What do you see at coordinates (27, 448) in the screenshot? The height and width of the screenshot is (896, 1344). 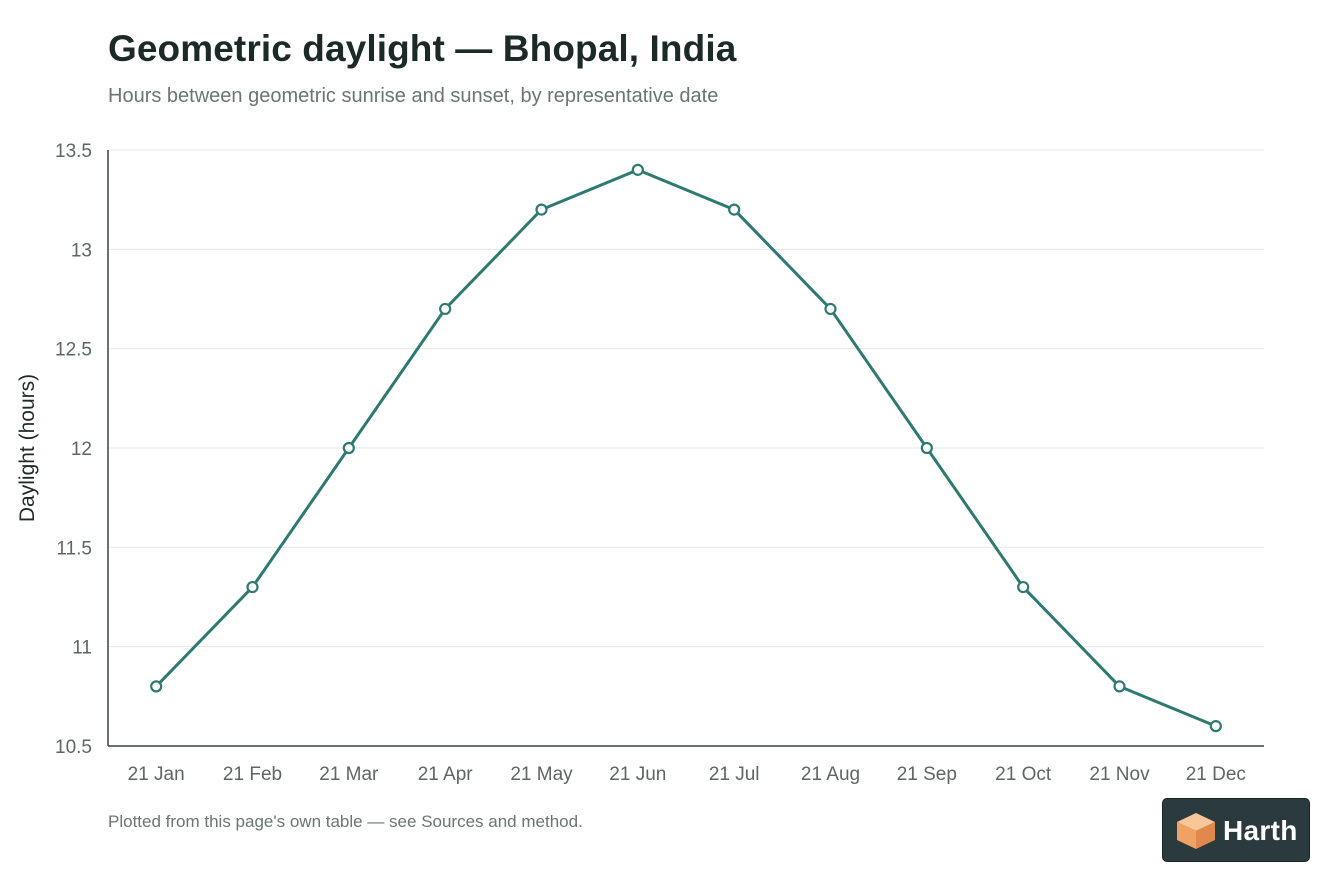 I see `y-axis-title: Daylight (hours)` at bounding box center [27, 448].